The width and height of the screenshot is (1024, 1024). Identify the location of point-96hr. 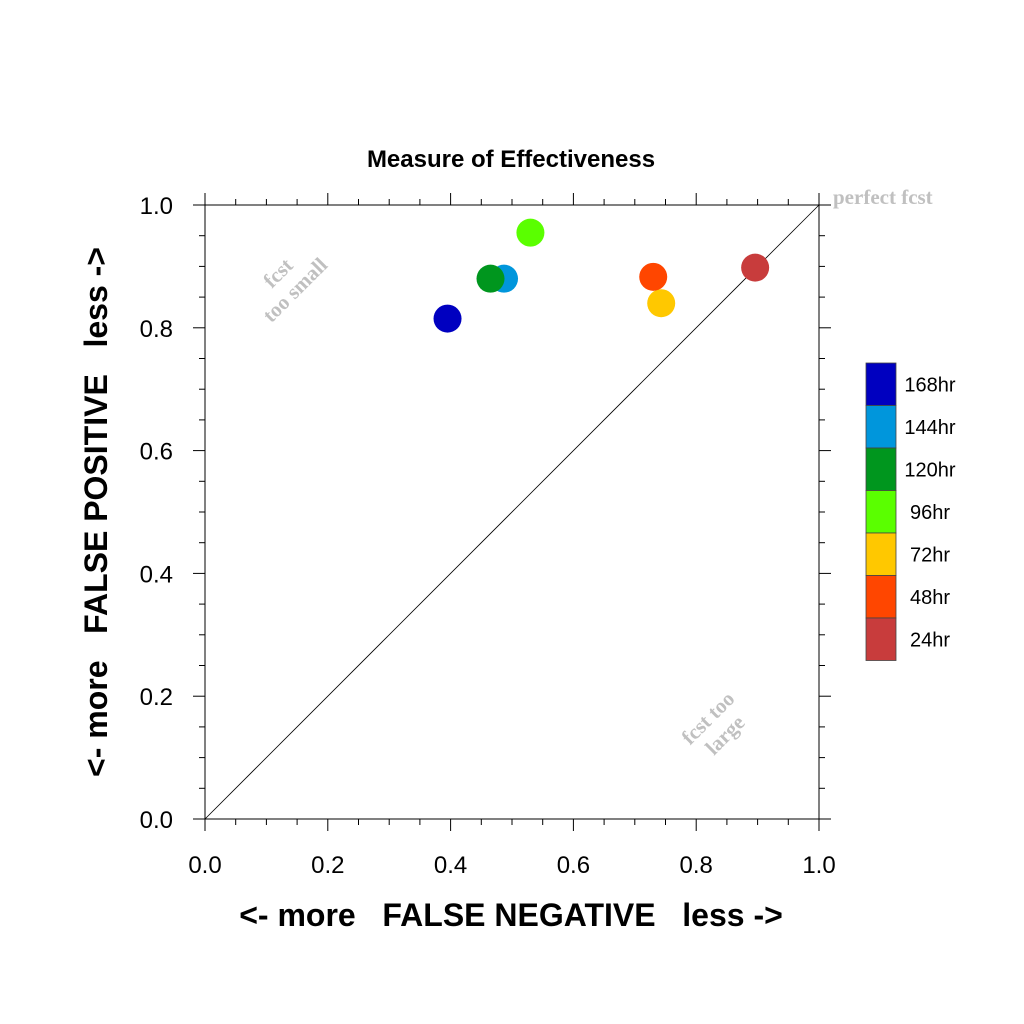
(530, 232).